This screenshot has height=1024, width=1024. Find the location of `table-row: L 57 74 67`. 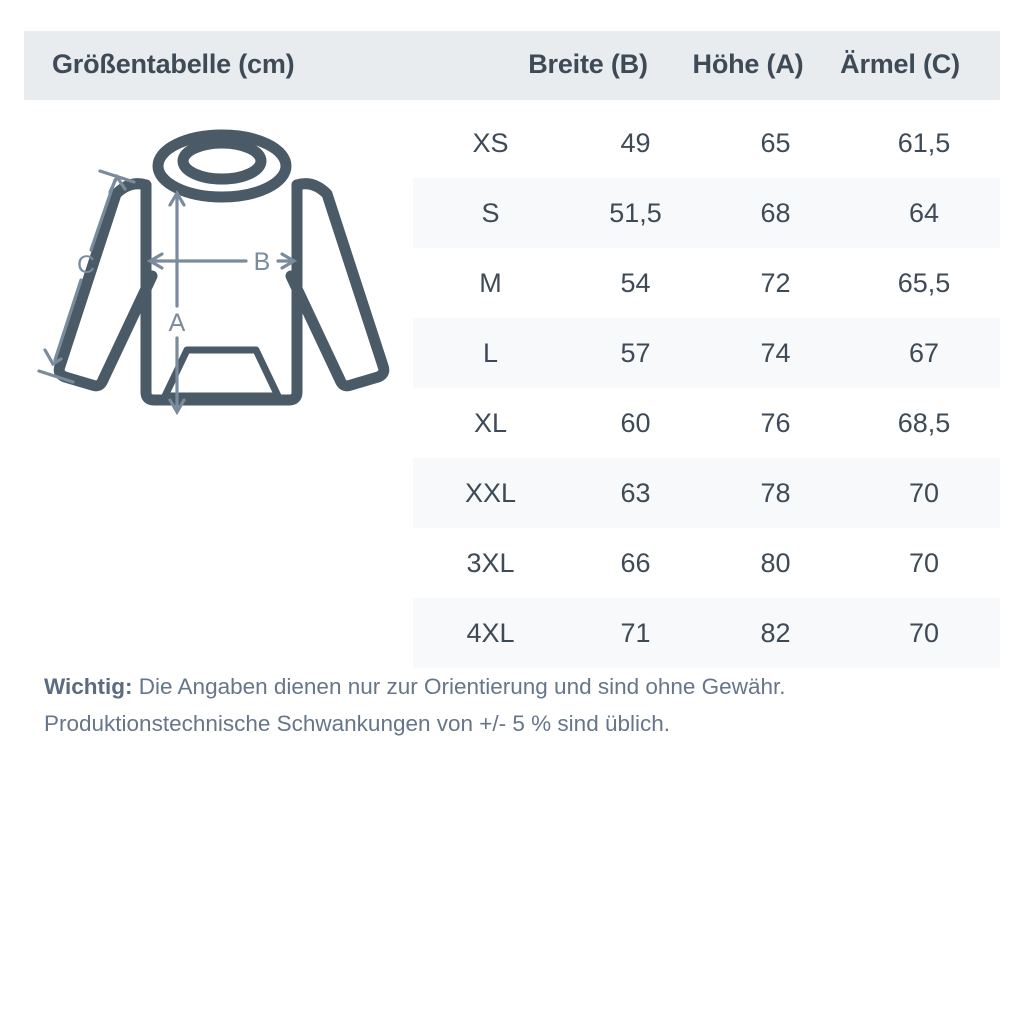

table-row: L 57 74 67 is located at coordinates (706, 353).